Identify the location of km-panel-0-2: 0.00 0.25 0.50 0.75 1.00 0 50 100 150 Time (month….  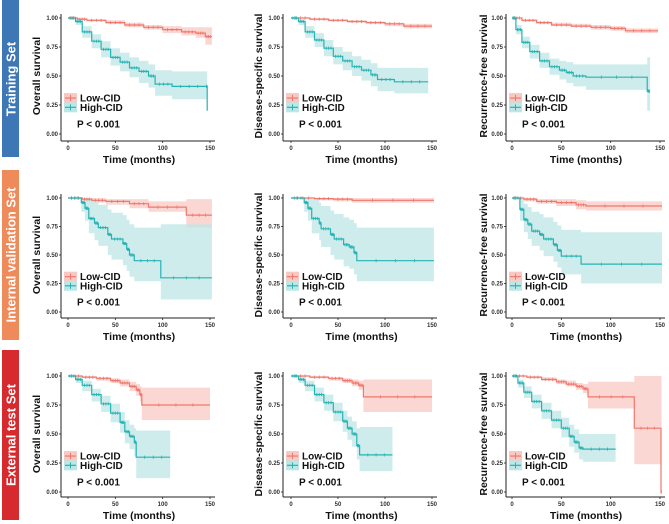
(572, 90).